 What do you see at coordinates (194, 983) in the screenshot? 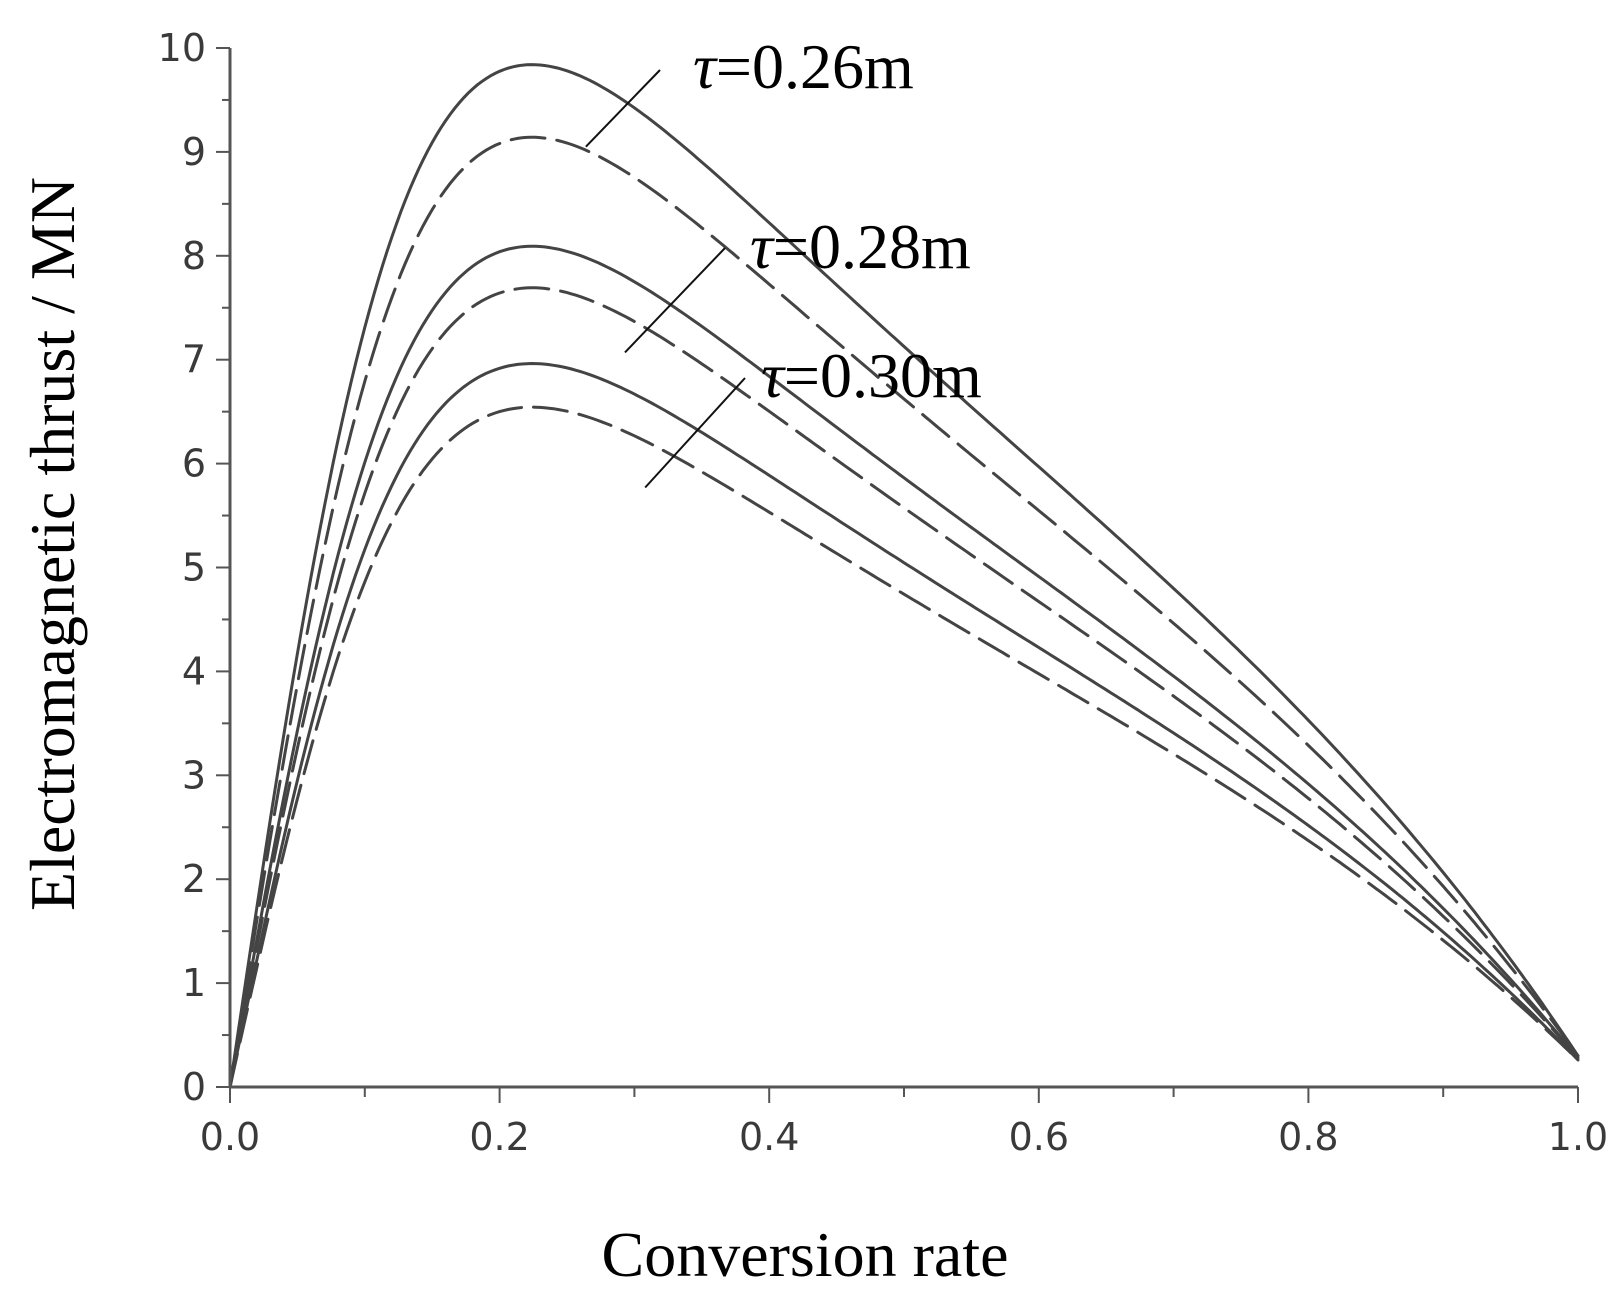
I see `y-tick-label: 1` at bounding box center [194, 983].